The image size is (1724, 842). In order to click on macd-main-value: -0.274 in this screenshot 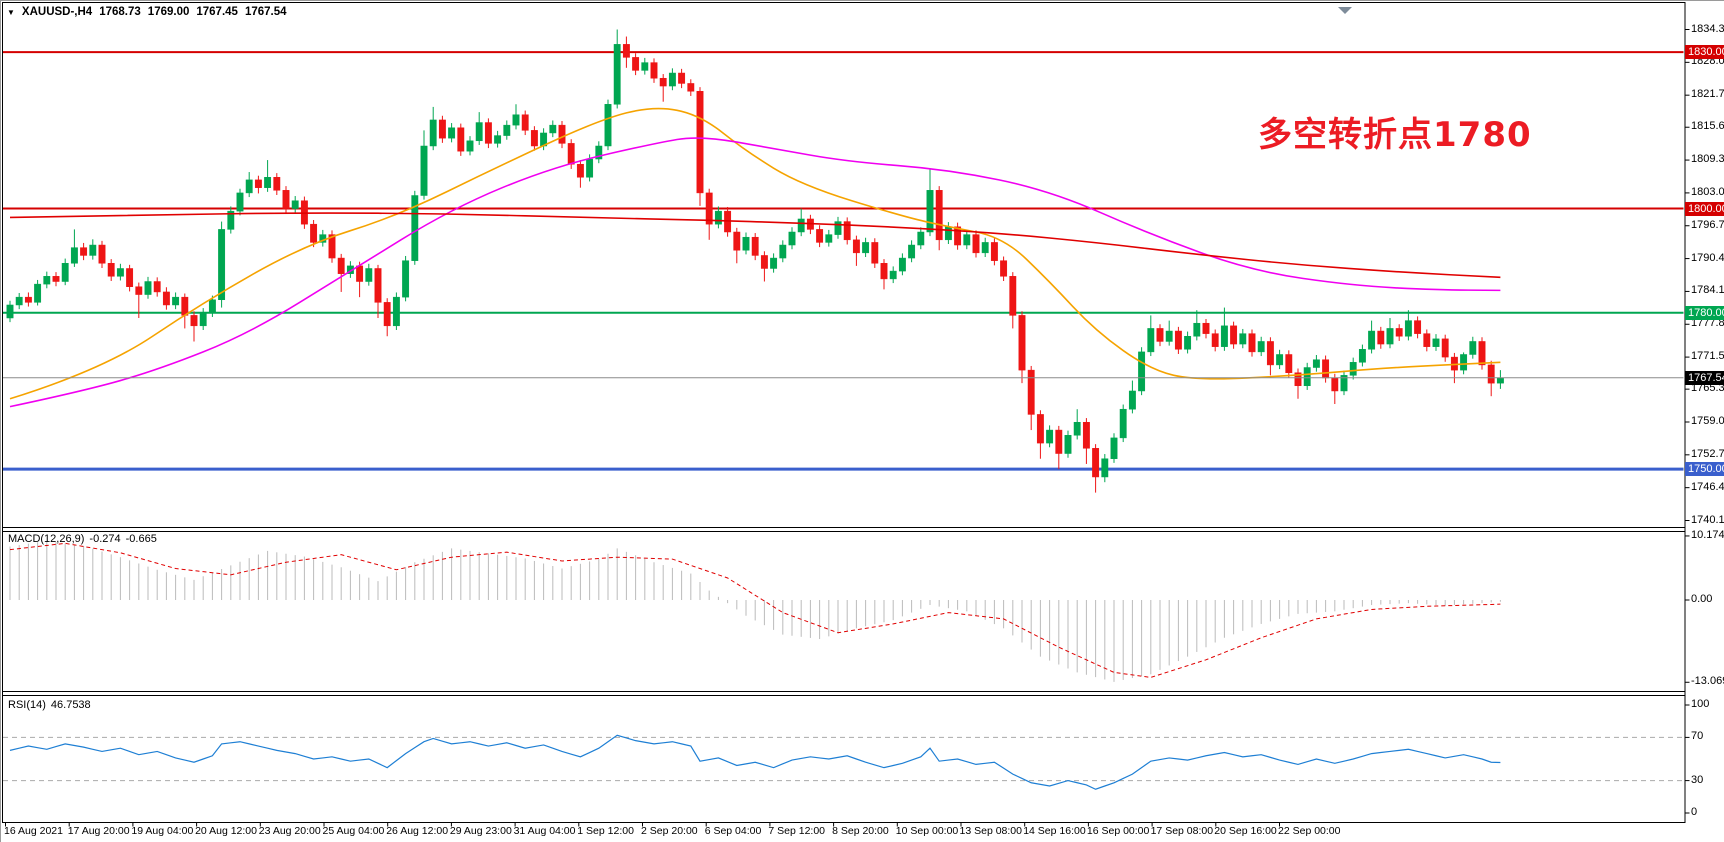, I will do `click(105, 539)`.